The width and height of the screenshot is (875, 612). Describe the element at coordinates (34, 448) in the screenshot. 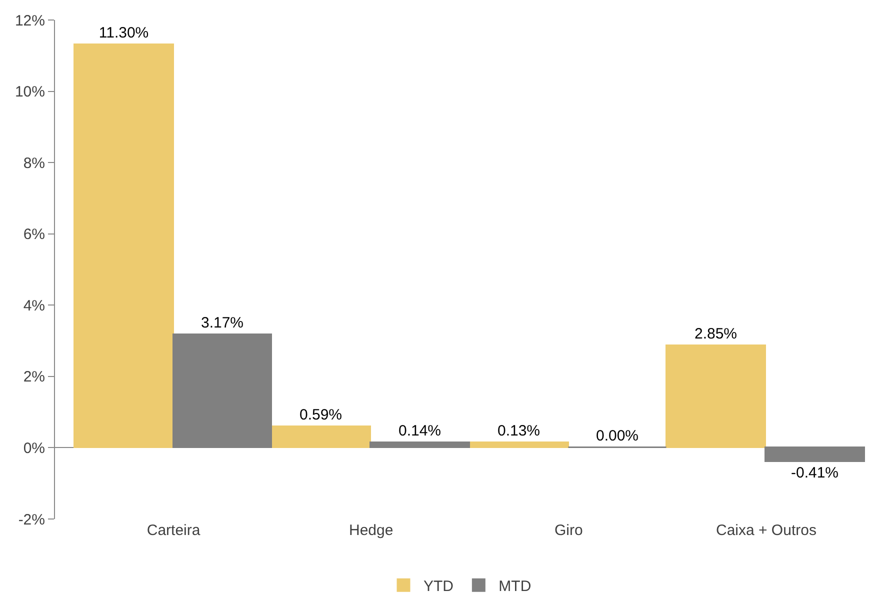

I see `y-tick-label: 0%` at that location.